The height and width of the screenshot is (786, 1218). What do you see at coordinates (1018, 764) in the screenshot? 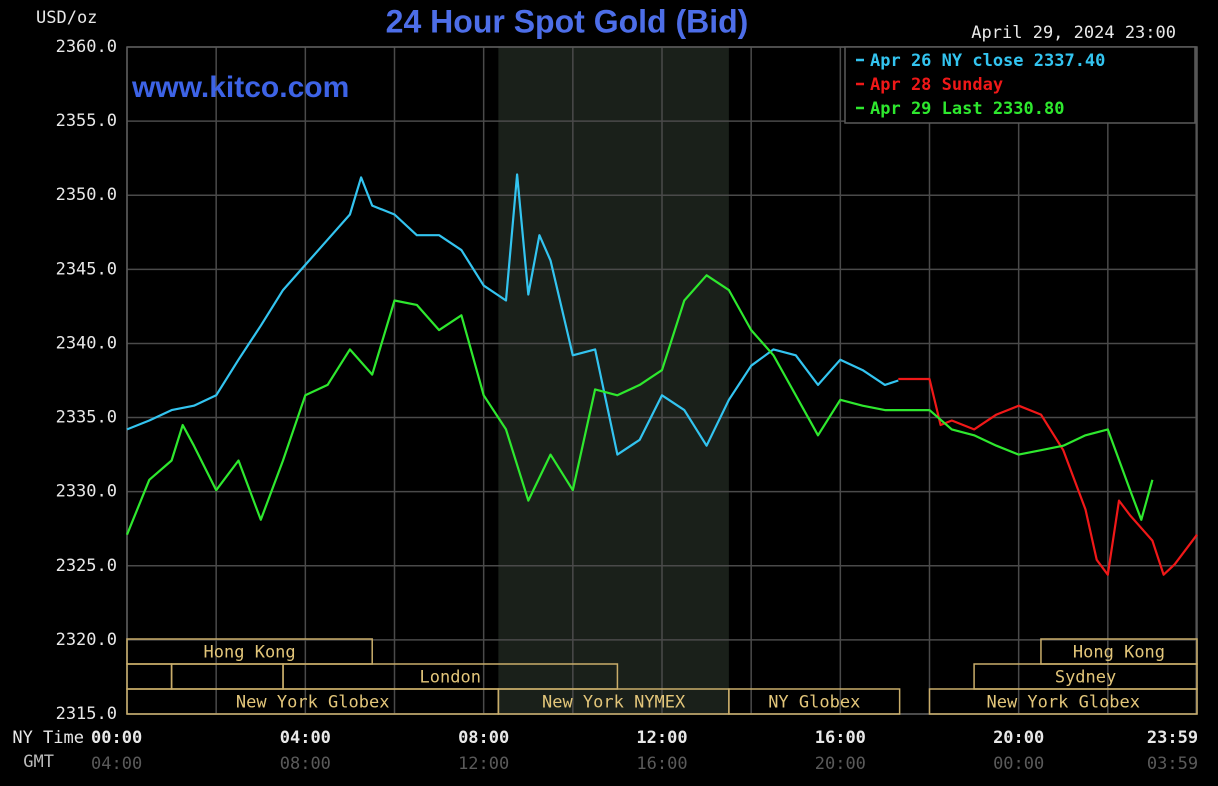
I see `x-tick-label-gmt: 00:00` at bounding box center [1018, 764].